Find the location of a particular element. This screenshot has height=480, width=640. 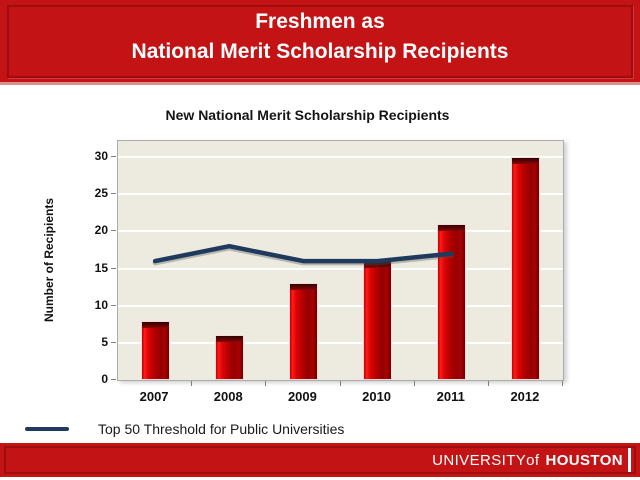

y-tick-label-25: 25 is located at coordinates (101, 193).